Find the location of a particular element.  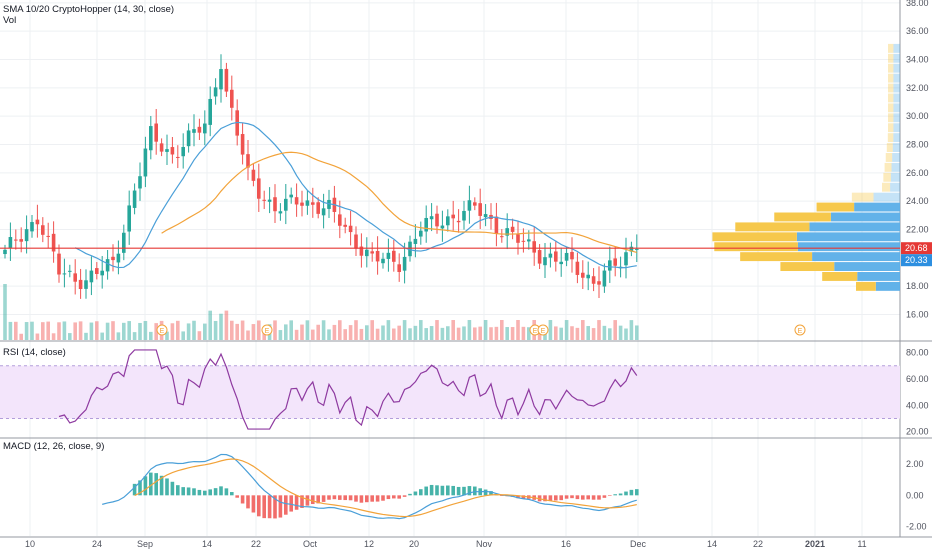

macd-legend: MACD (12, 26, close, 9) is located at coordinates (54, 446).